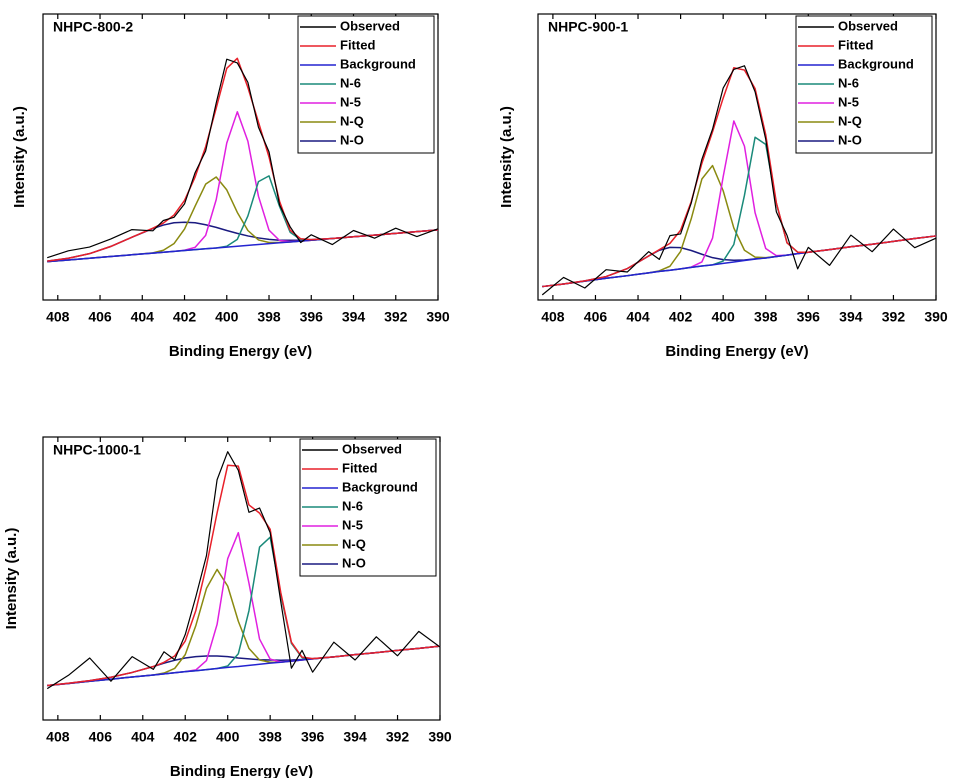  Describe the element at coordinates (366, 84) in the screenshot. I see `legend-box` at that location.